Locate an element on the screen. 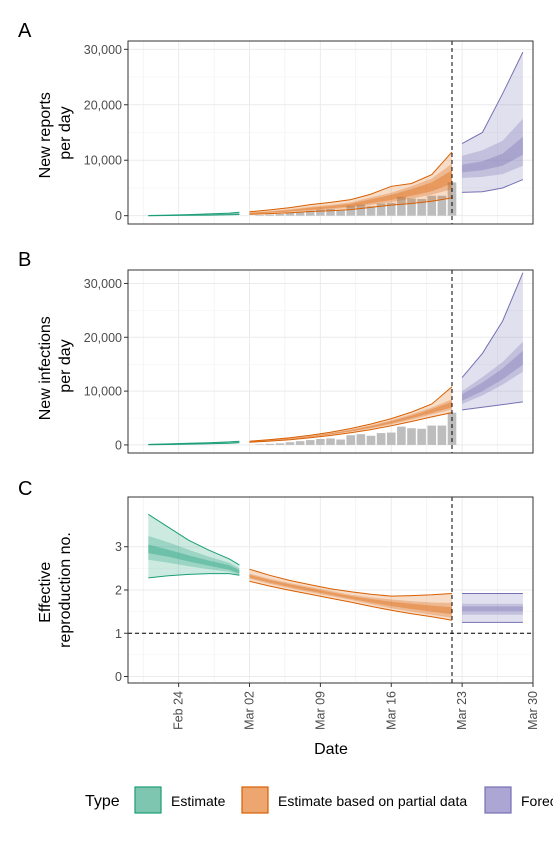  legend-label-2: Forecast is located at coordinates (537, 801).